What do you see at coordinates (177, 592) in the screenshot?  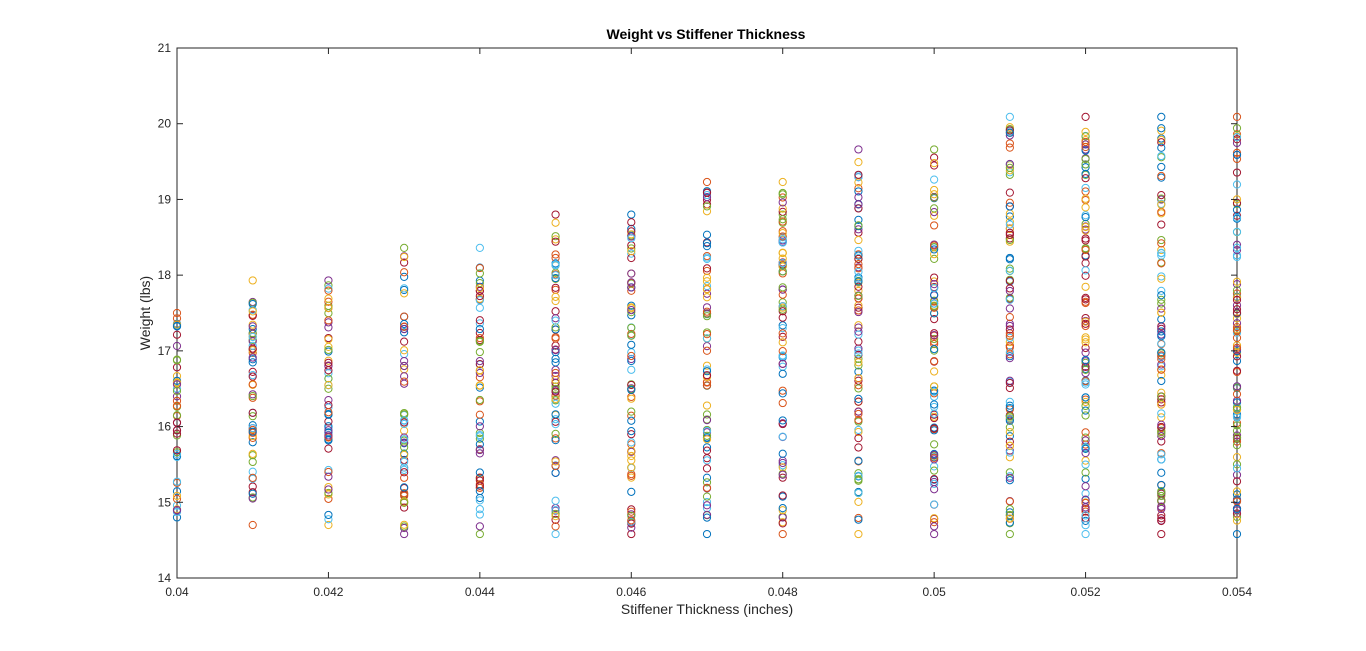 I see `x-tick-label: 0.04` at bounding box center [177, 592].